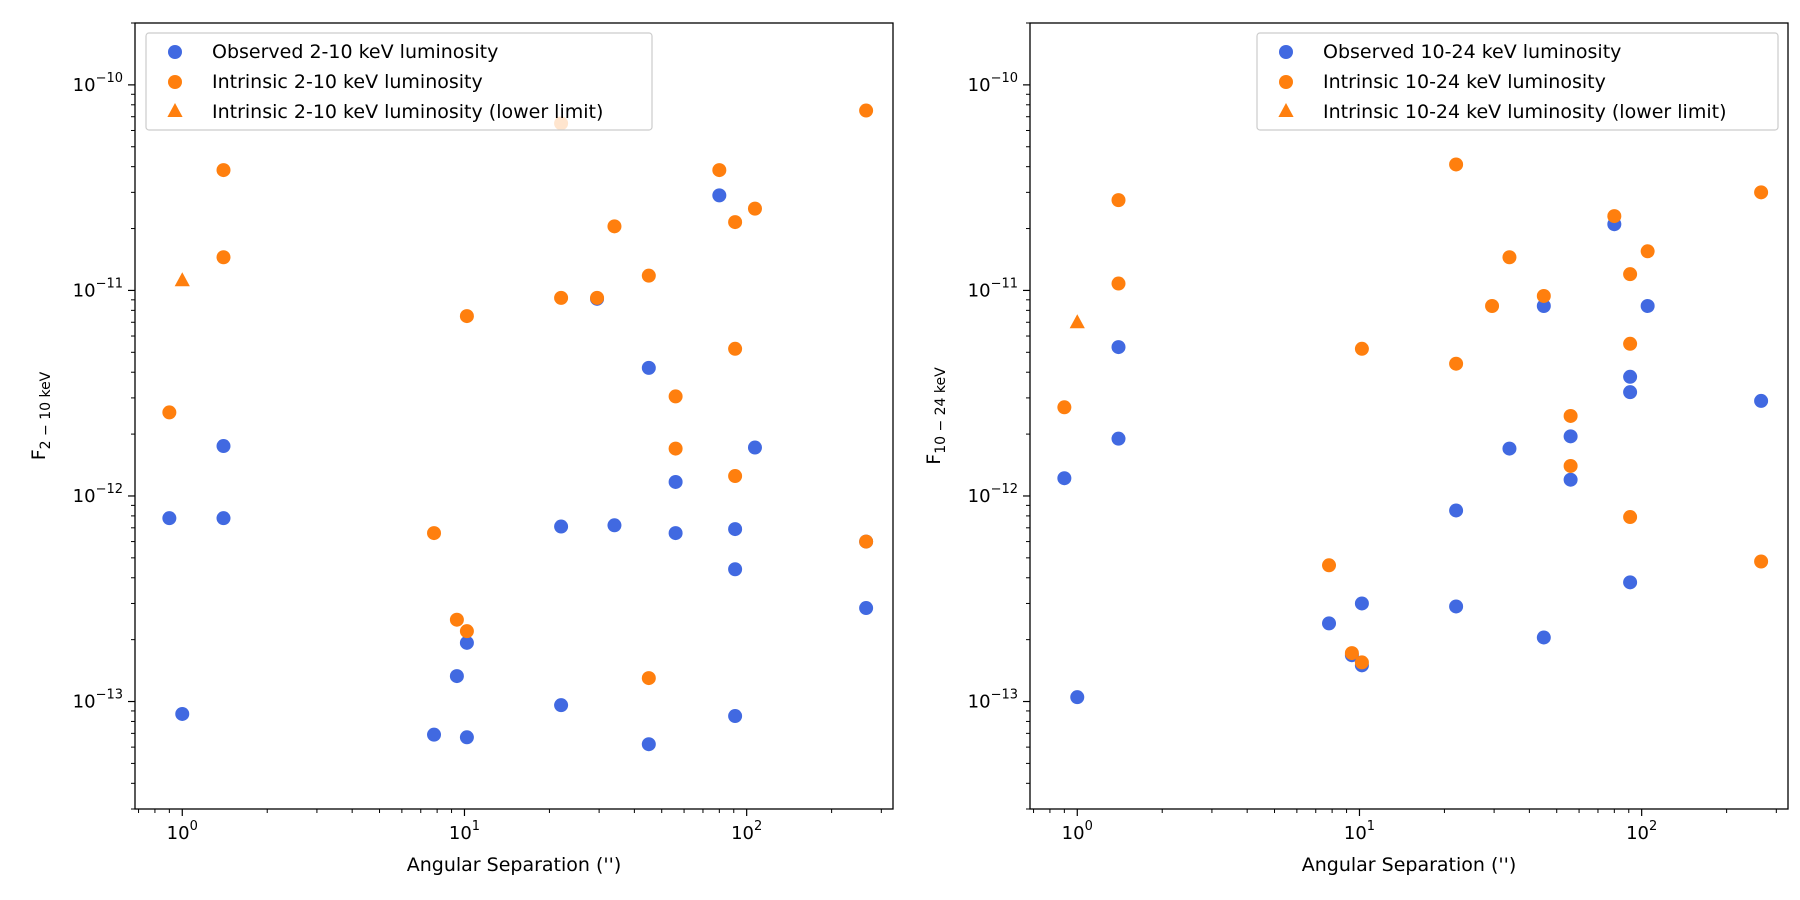 The height and width of the screenshot is (900, 1800). I want to click on x-tick-label: 10⁰, so click(182, 831).